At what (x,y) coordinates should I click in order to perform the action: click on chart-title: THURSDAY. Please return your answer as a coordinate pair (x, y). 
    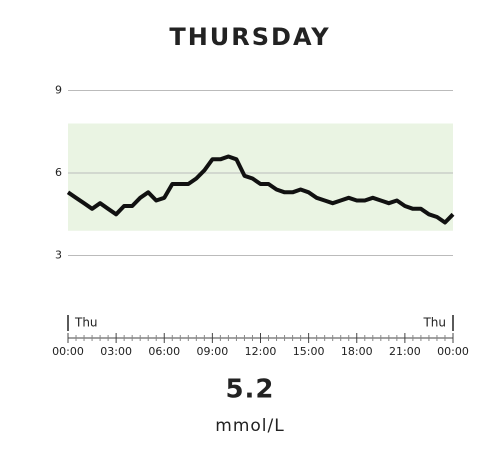
    Looking at the image, I should click on (249, 37).